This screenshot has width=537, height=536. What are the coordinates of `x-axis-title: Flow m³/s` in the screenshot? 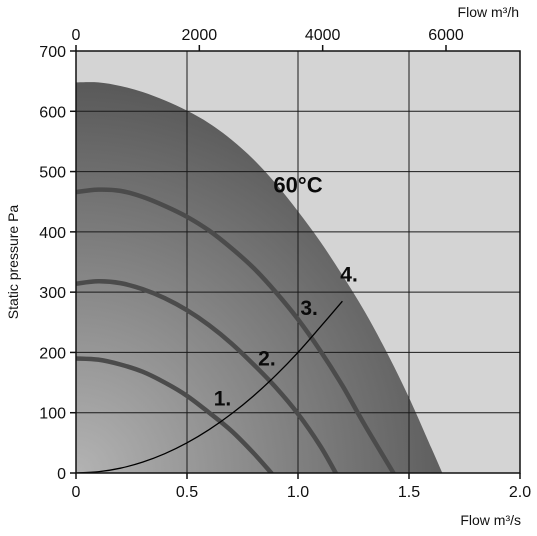 It's located at (490, 520).